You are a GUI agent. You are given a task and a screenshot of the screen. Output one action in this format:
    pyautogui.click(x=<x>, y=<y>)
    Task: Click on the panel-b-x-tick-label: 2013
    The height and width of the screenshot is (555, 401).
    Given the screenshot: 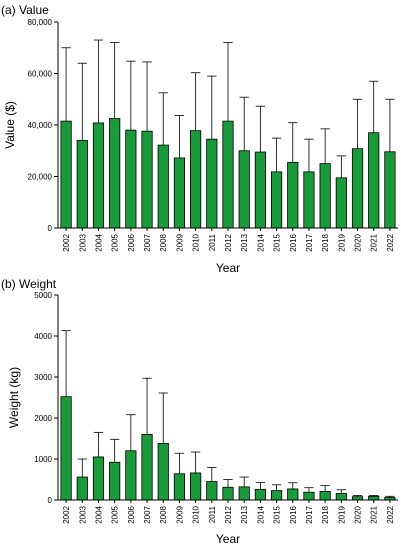 What is the action you would take?
    pyautogui.click(x=244, y=514)
    